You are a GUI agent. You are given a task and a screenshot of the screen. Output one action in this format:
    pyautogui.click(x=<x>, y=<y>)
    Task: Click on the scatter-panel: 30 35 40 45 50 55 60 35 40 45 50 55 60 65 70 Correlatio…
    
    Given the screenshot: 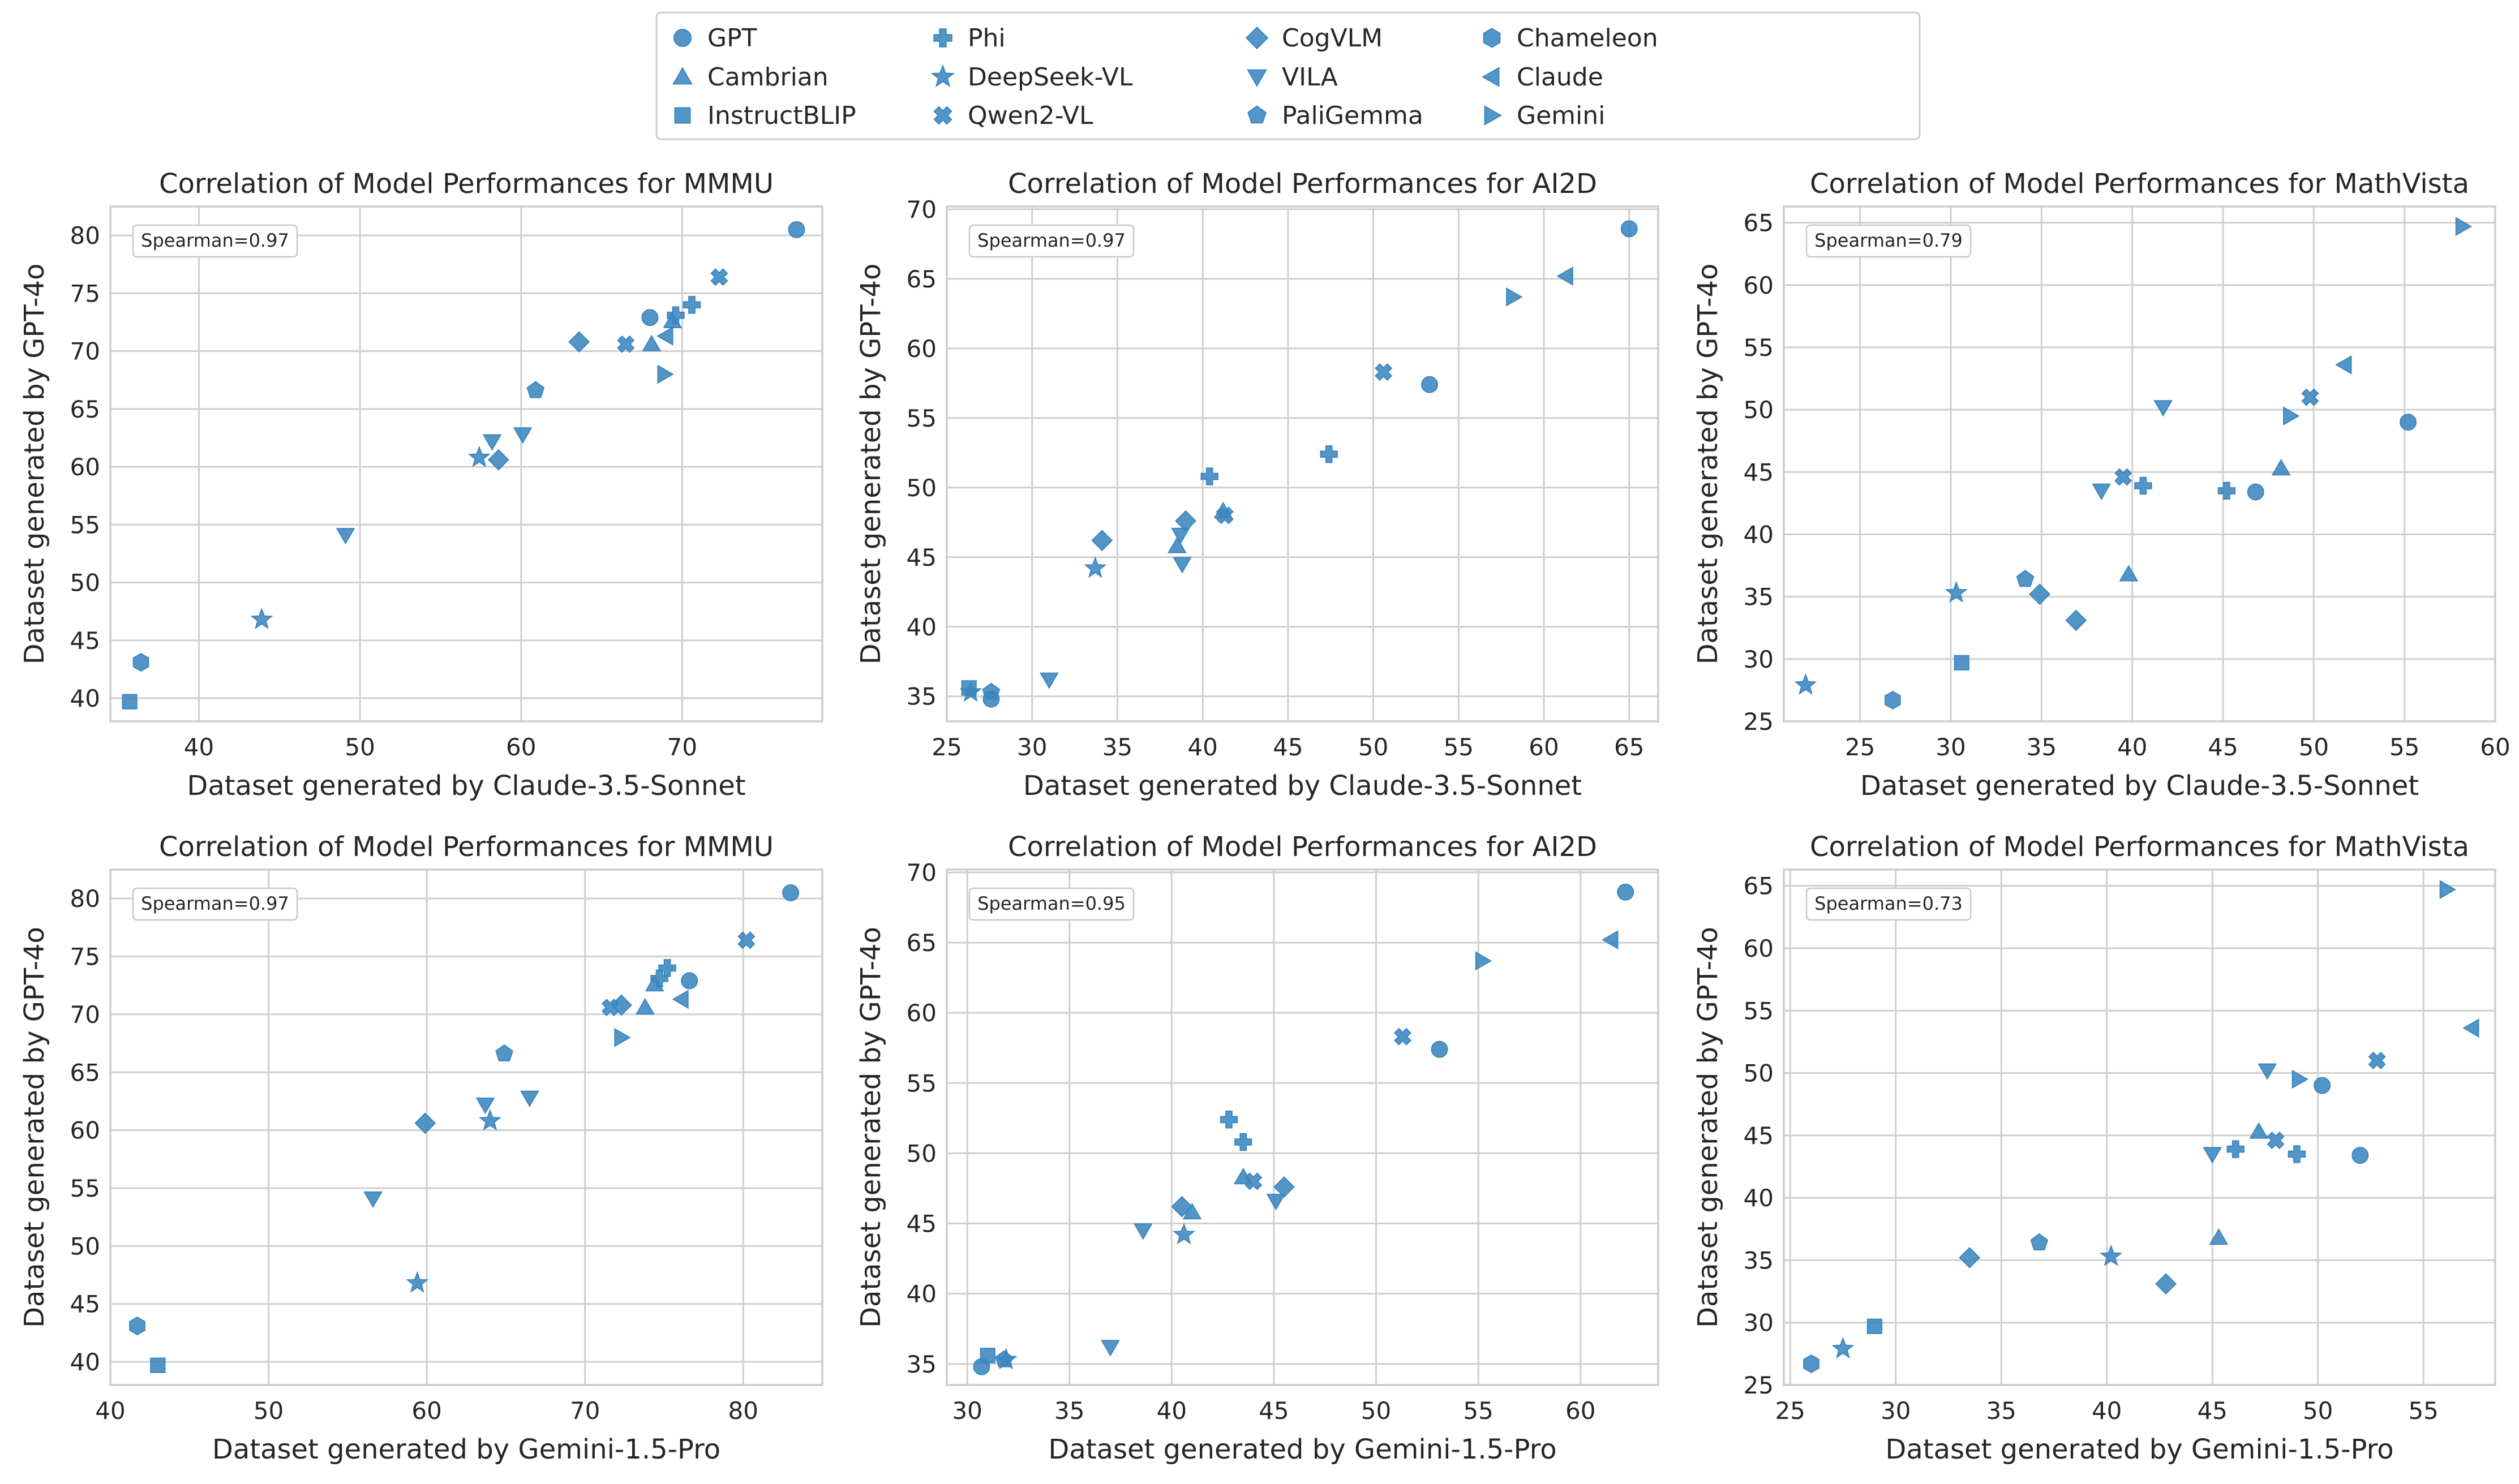 What is the action you would take?
    pyautogui.click(x=1257, y=1148)
    